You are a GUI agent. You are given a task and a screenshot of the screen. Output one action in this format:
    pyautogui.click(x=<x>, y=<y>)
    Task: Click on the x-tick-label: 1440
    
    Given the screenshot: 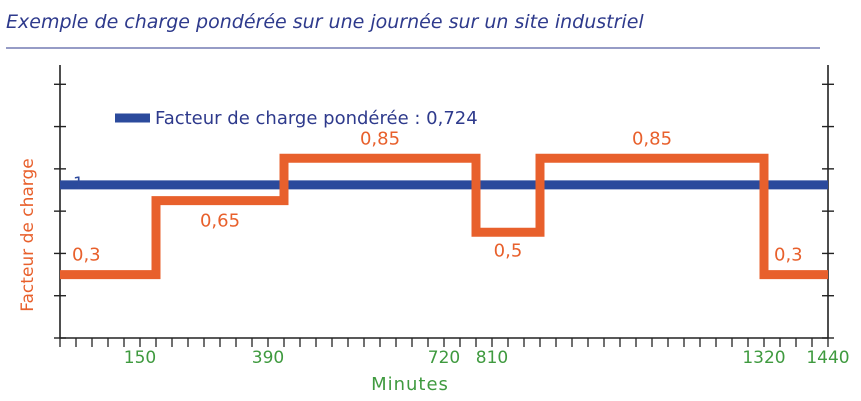 What is the action you would take?
    pyautogui.click(x=827, y=358)
    